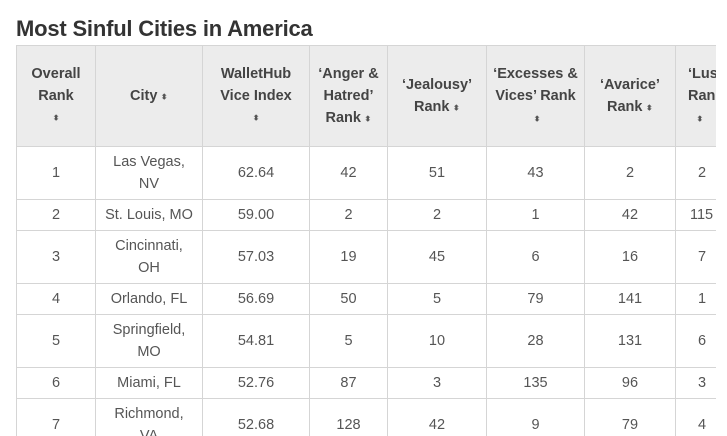 This screenshot has width=727, height=436. Describe the element at coordinates (149, 215) in the screenshot. I see `cell-city: St. Louis, MO` at that location.